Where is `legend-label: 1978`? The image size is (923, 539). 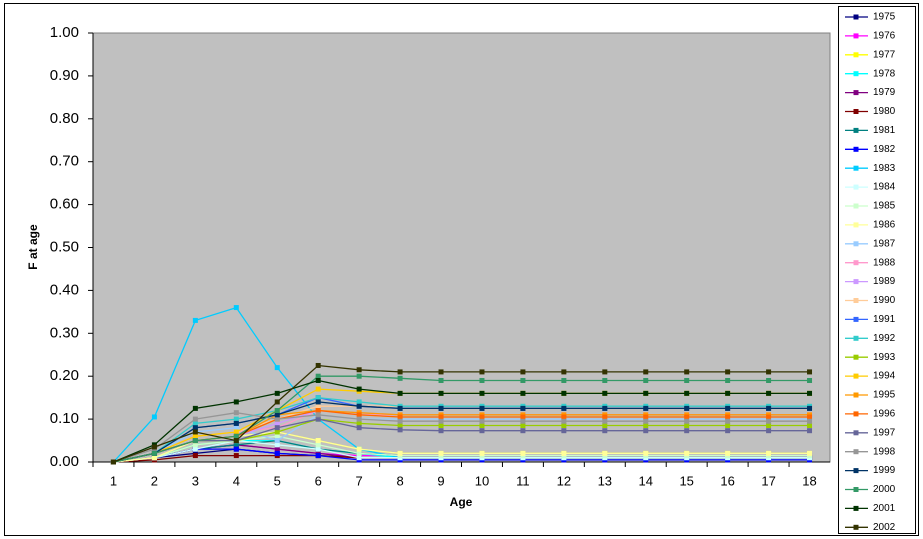
legend-label: 1978 is located at coordinates (884, 73).